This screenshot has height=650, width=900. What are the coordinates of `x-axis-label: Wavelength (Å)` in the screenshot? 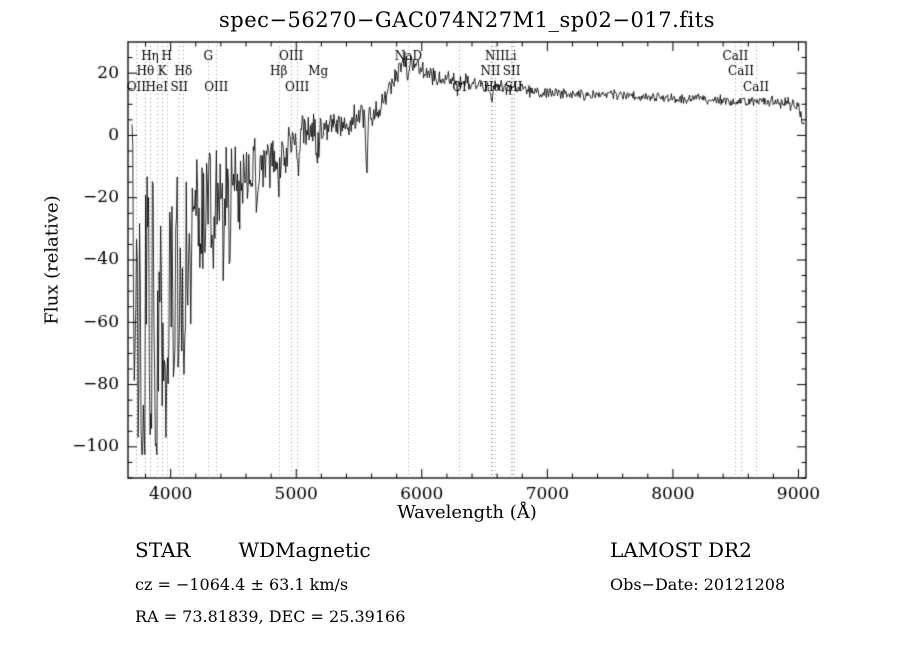 It's located at (467, 512).